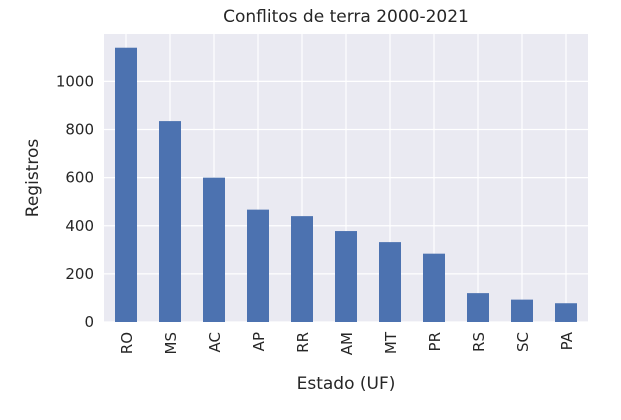 The height and width of the screenshot is (420, 621). I want to click on y-tick-label: 0, so click(89, 322).